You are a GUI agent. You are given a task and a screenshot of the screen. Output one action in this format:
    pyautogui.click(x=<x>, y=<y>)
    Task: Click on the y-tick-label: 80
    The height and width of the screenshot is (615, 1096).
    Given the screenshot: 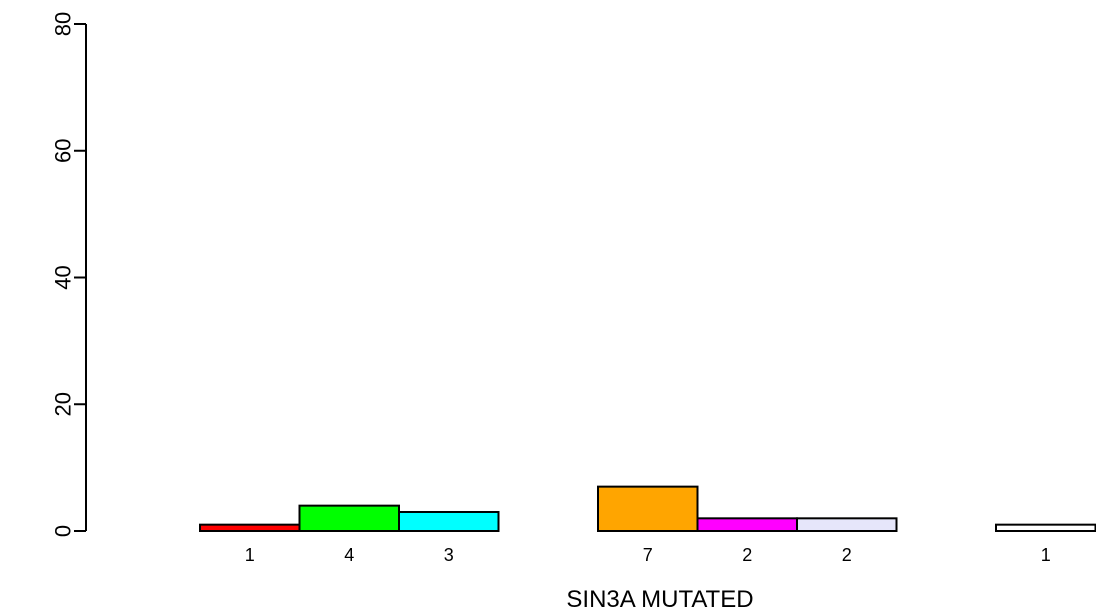 What is the action you would take?
    pyautogui.click(x=63, y=24)
    